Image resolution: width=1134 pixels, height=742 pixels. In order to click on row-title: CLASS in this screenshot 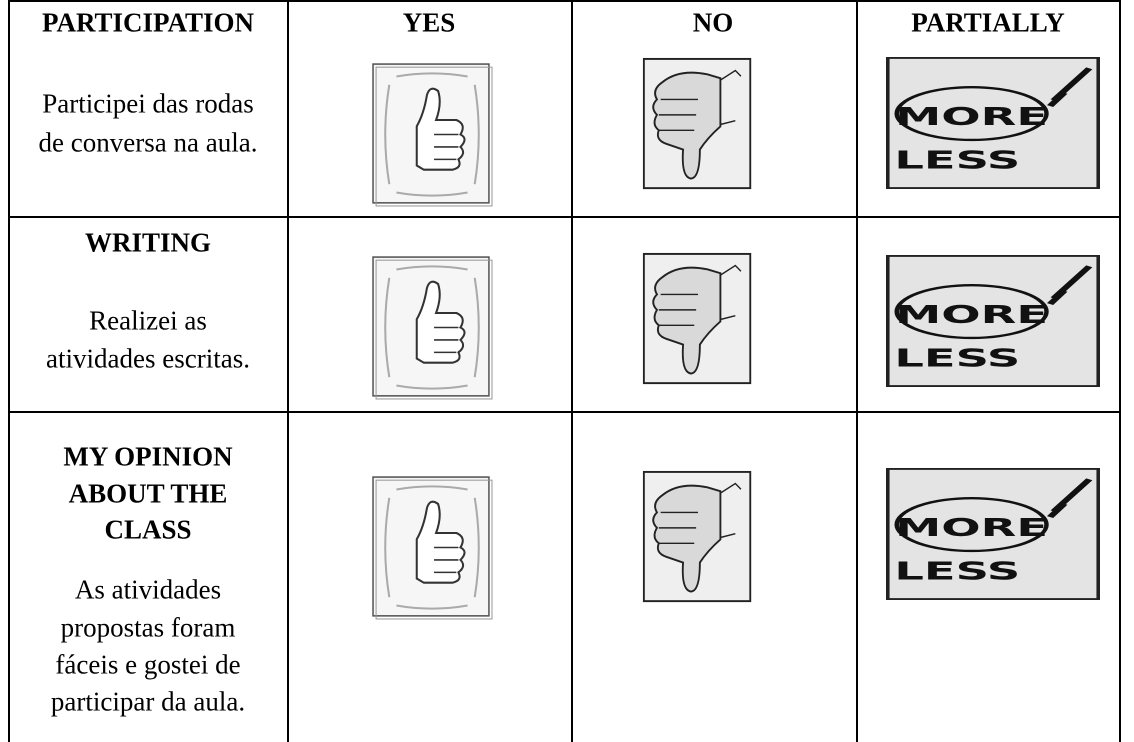, I will do `click(148, 529)`.